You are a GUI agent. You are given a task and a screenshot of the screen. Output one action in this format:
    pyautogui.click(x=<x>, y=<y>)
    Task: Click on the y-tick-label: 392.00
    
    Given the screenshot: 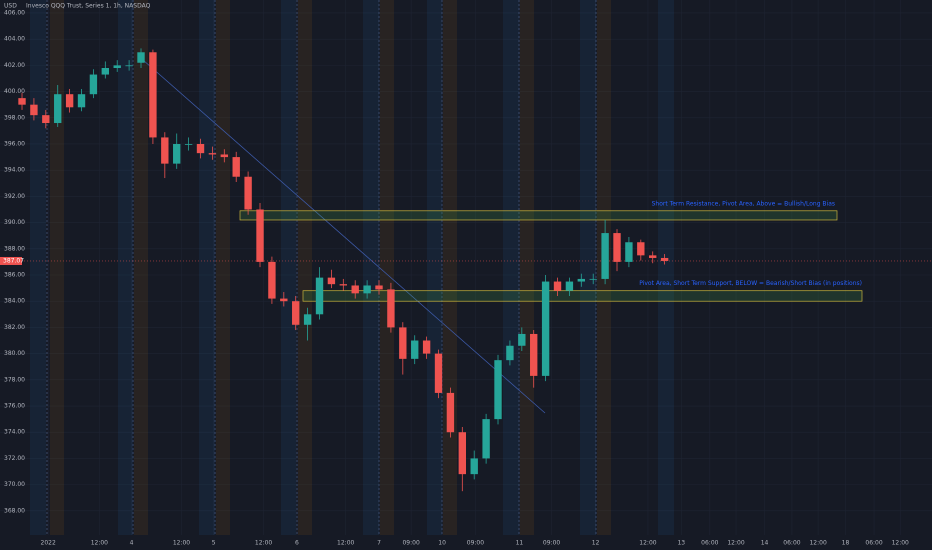 What is the action you would take?
    pyautogui.click(x=14, y=196)
    